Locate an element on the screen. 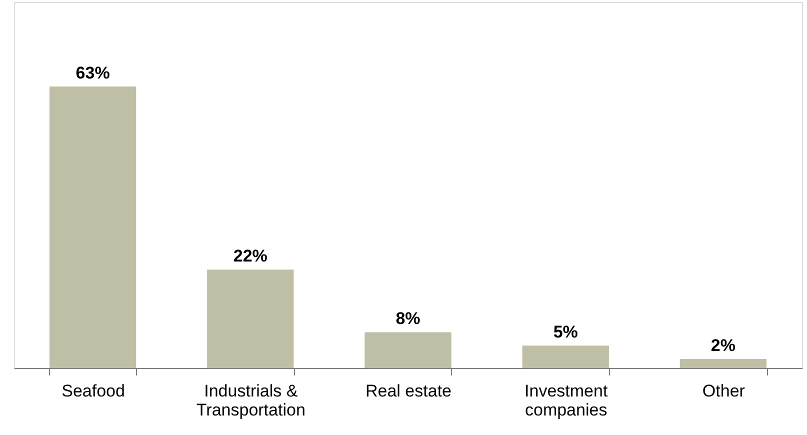 This screenshot has height=435, width=807. data-label: 22% is located at coordinates (250, 256).